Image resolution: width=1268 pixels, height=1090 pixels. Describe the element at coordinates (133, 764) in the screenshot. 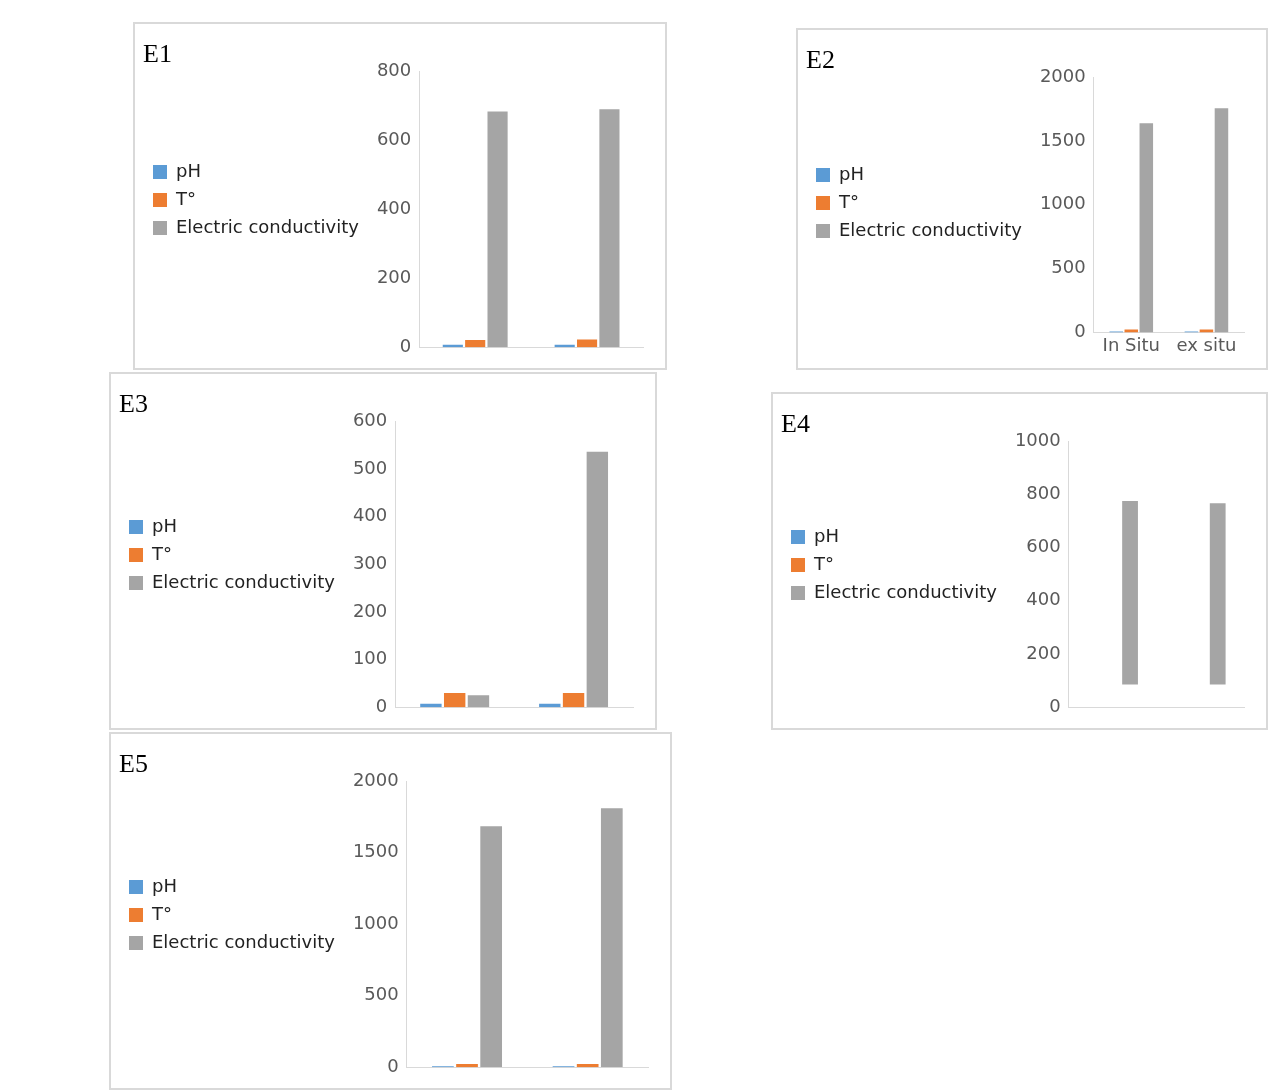

I see `text: E5` at that location.